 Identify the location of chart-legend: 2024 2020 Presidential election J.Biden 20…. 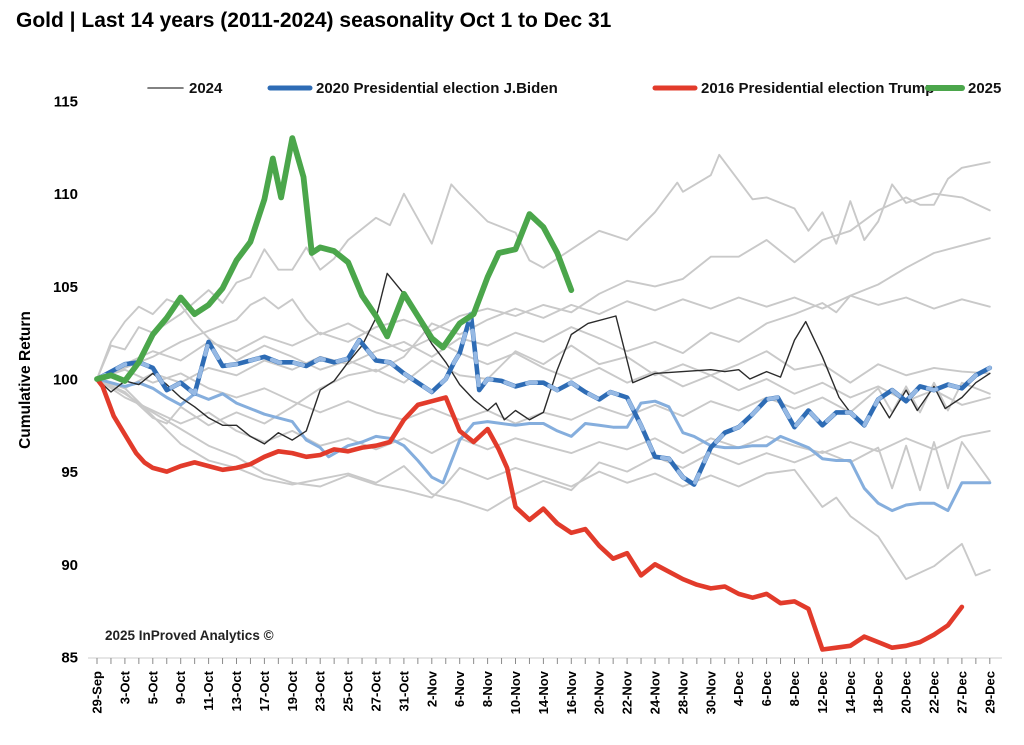
(574, 88).